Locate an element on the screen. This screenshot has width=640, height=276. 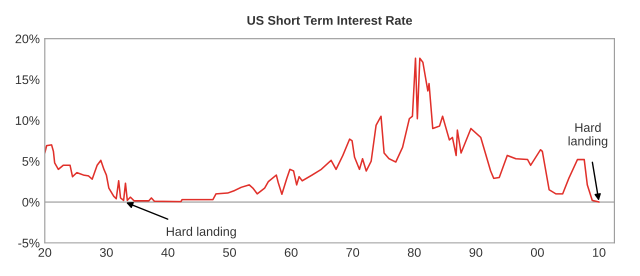
y-tick-label: 20% is located at coordinates (28, 39).